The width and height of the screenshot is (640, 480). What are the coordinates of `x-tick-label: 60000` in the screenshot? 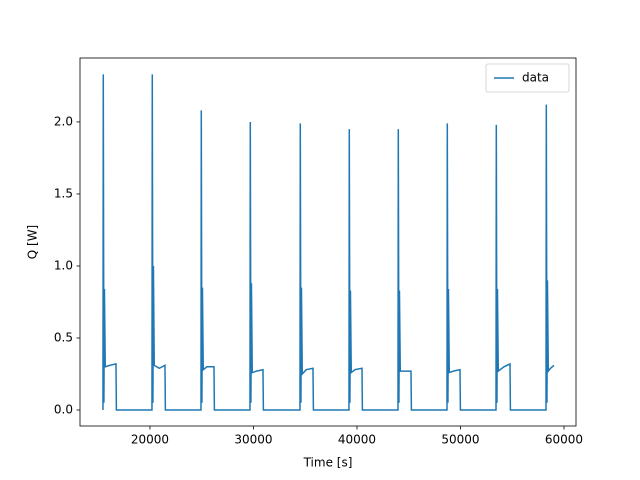 It's located at (564, 440).